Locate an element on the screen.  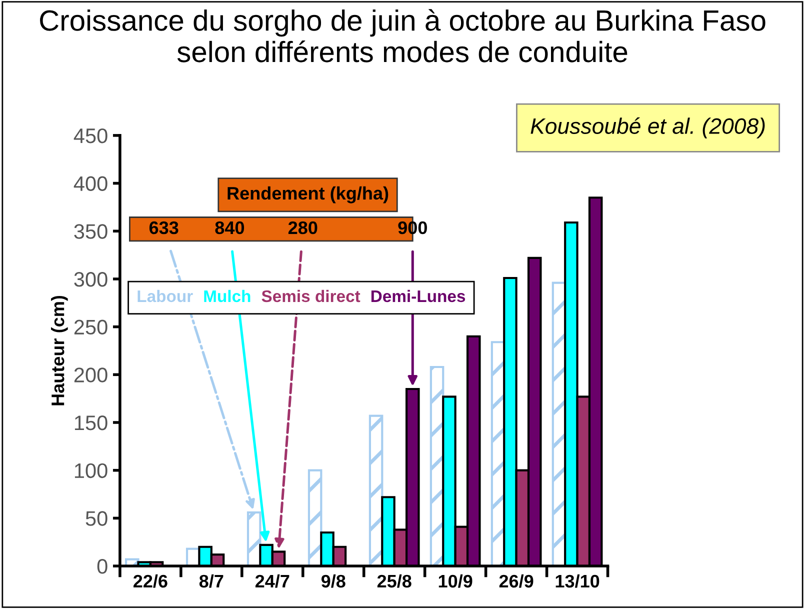
y-axis-title: Hauteur (cm) is located at coordinates (59, 351).